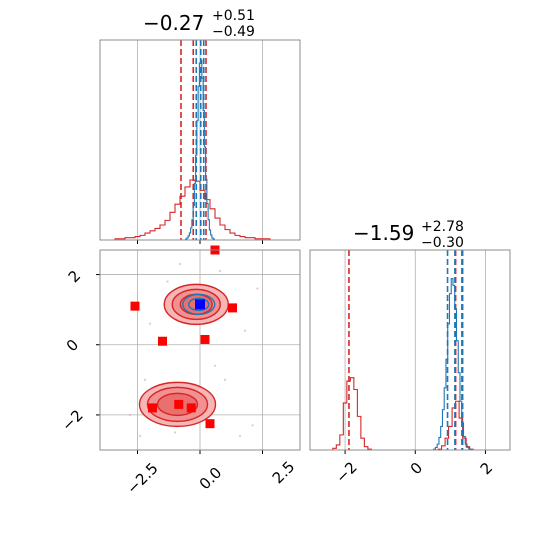 The height and width of the screenshot is (550, 550). I want to click on histogram-panel-param2, so click(410, 351).